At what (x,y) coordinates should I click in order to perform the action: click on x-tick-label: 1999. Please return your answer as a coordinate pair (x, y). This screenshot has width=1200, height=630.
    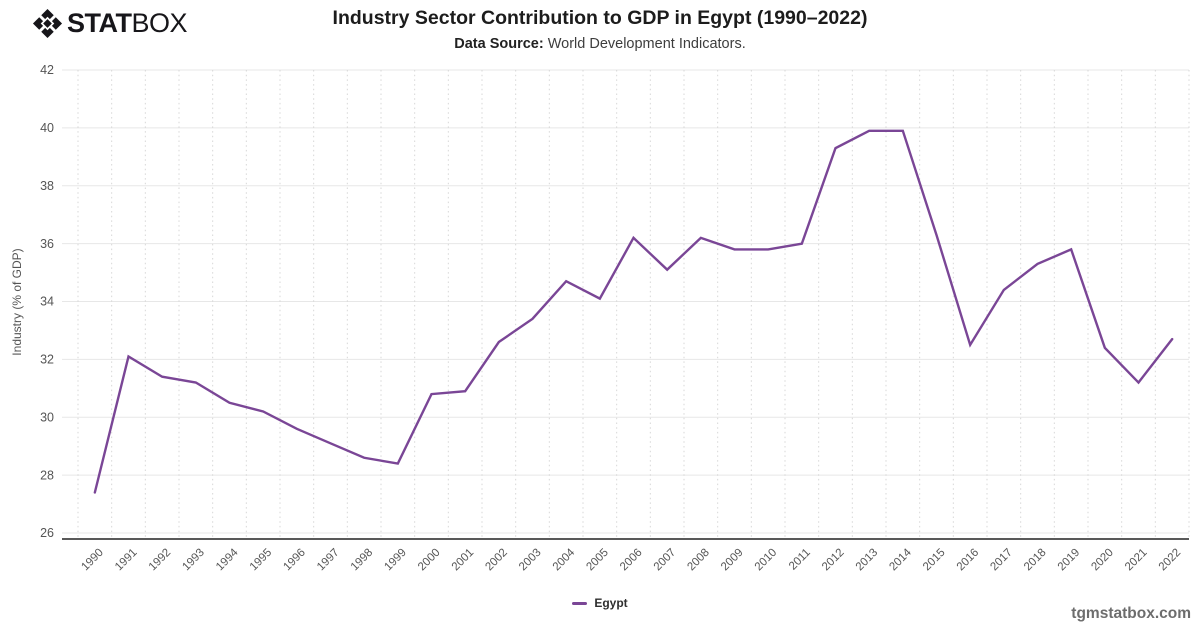
    Looking at the image, I should click on (395, 560).